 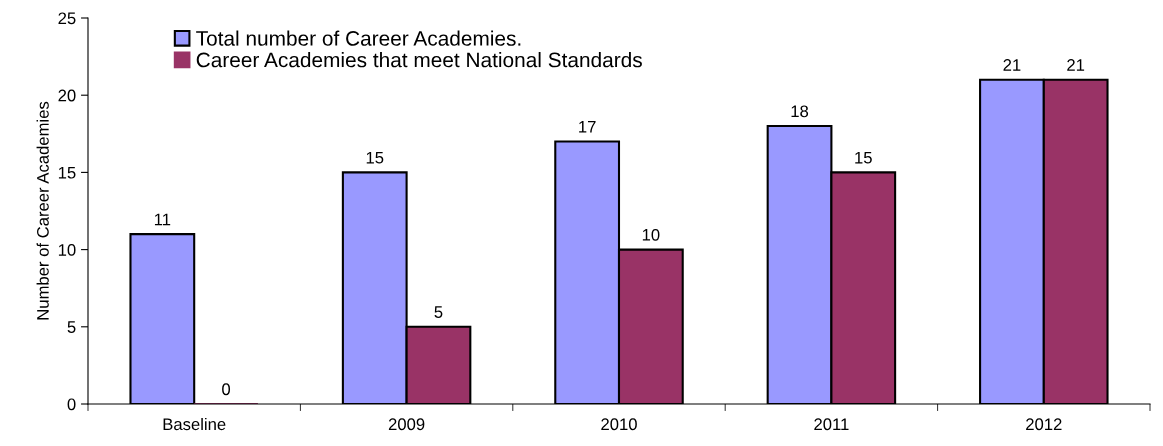 I want to click on data-label: 18, so click(x=800, y=111).